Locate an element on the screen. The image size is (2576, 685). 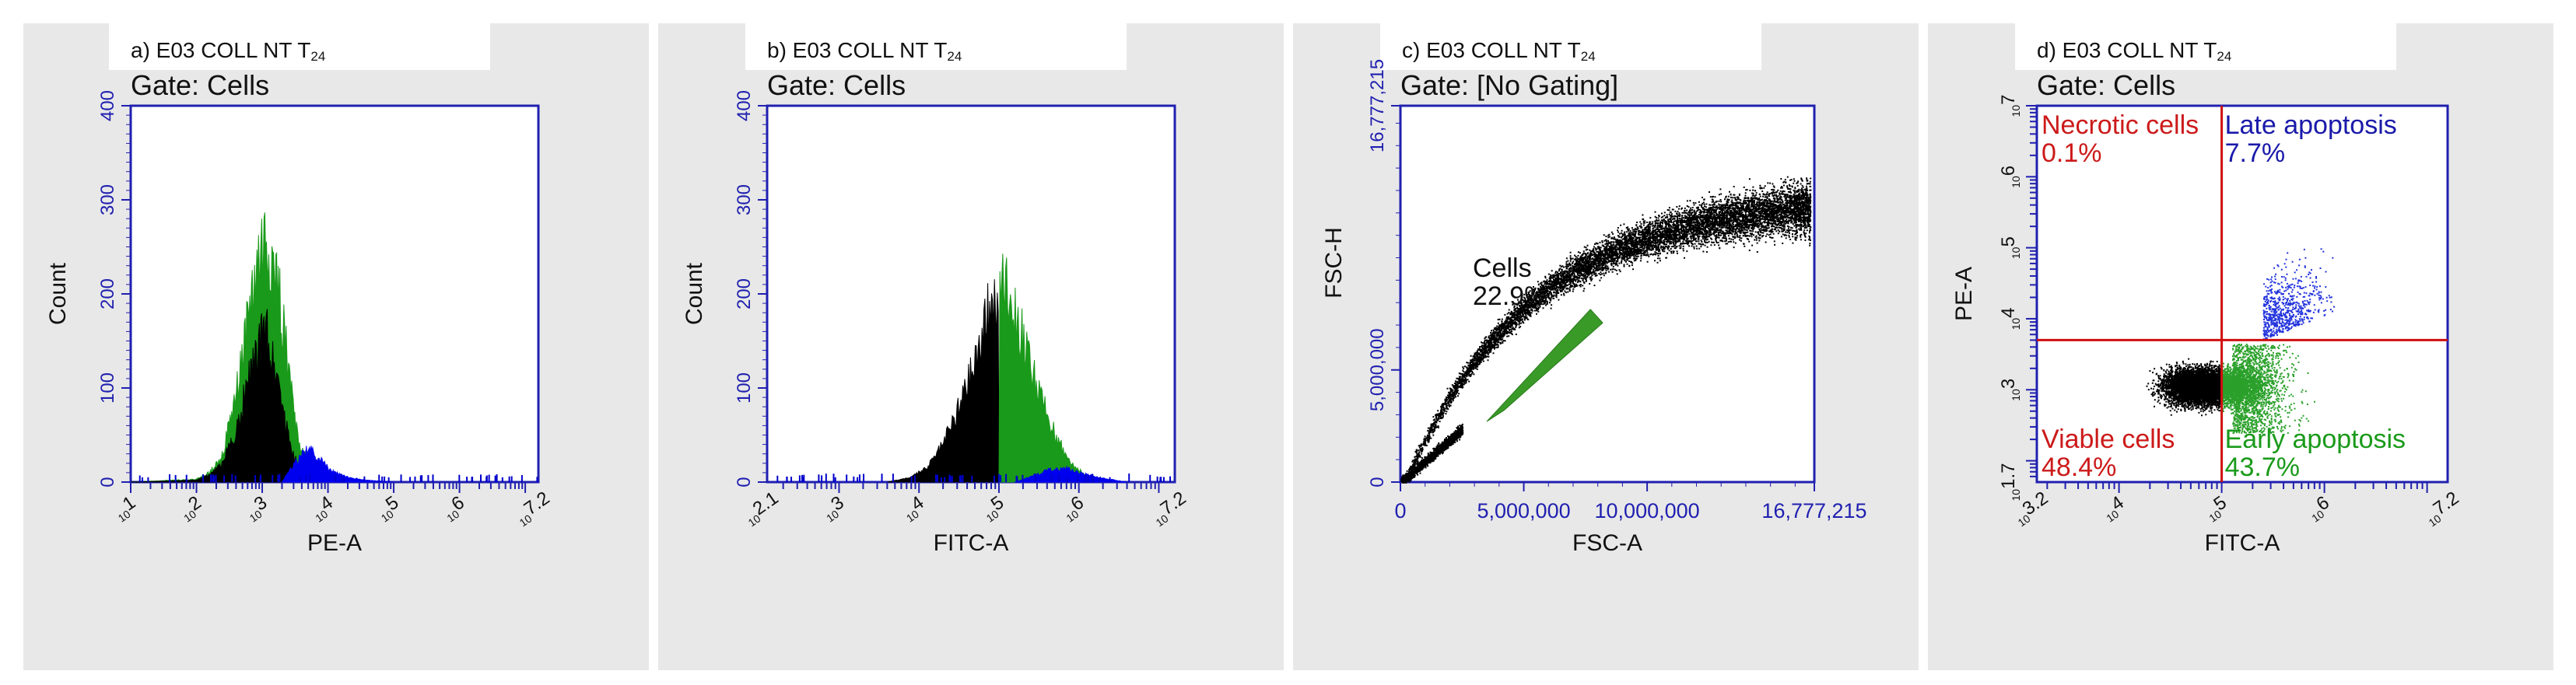
y-tick-label: 5,000,000 is located at coordinates (1377, 369).